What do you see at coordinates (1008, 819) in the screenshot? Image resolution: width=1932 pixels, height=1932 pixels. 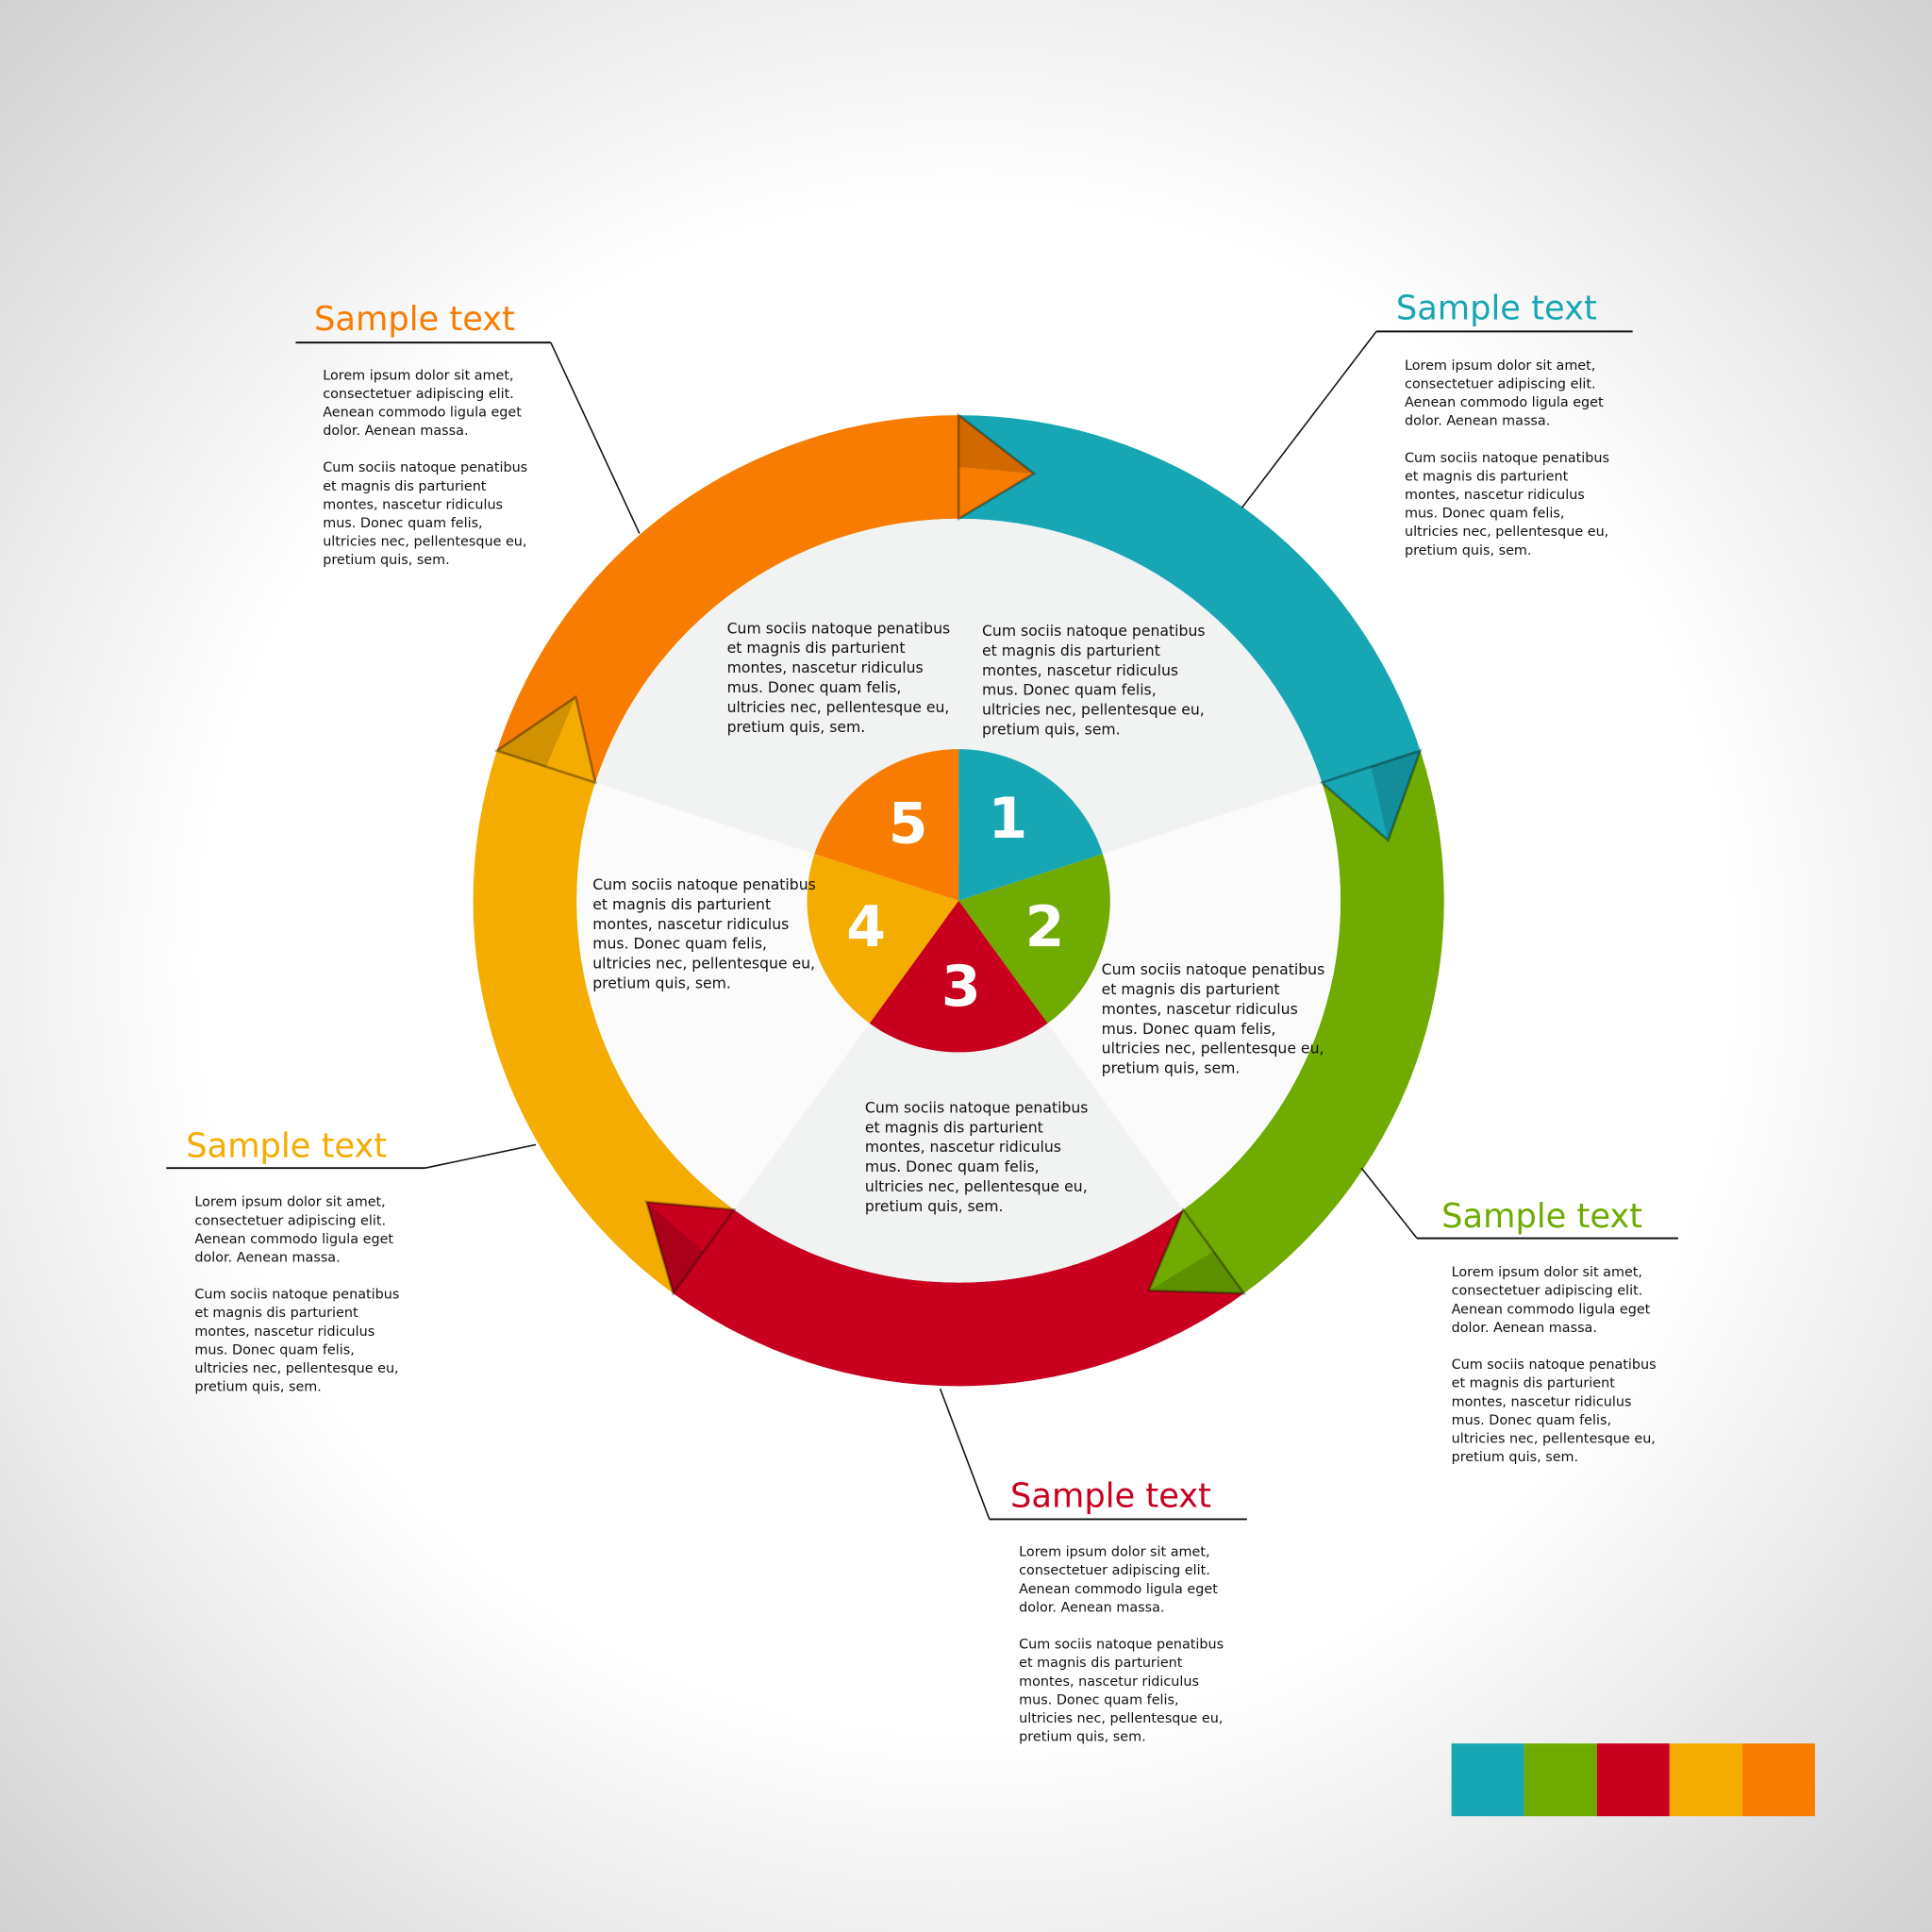 I see `segment-number-1: 1` at bounding box center [1008, 819].